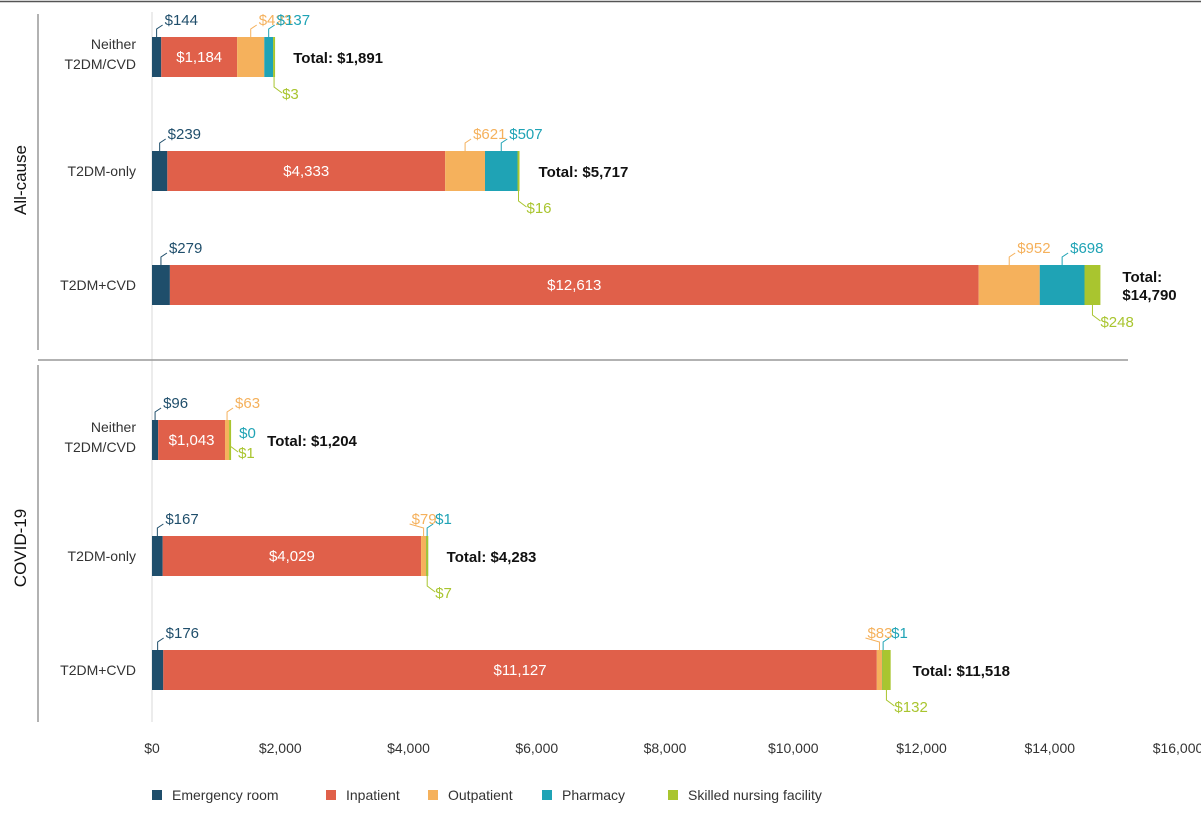  What do you see at coordinates (961, 671) in the screenshot?
I see `total-label: Total: $11,518` at bounding box center [961, 671].